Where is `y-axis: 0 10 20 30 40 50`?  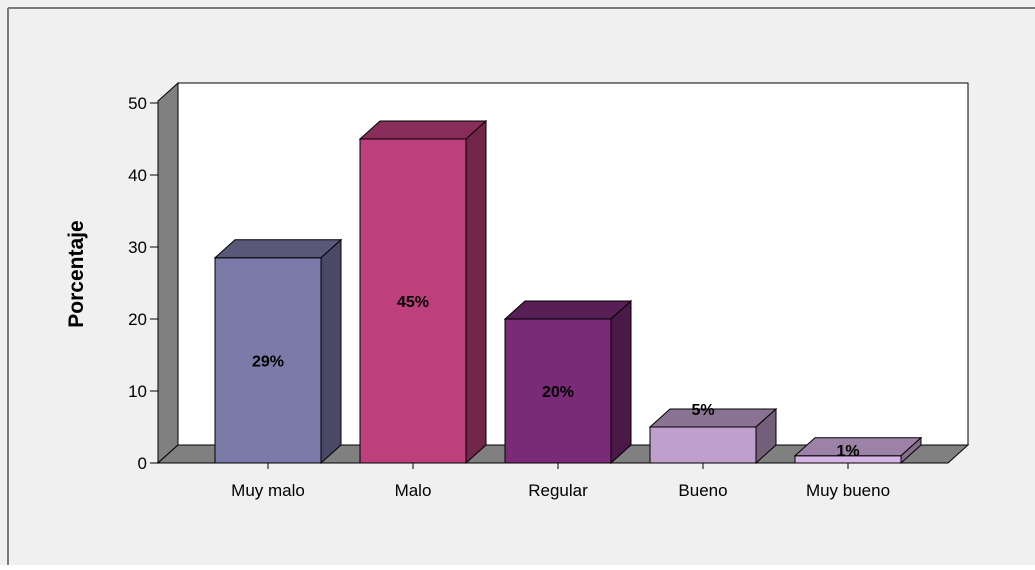
y-axis: 0 10 20 30 40 50 is located at coordinates (143, 283).